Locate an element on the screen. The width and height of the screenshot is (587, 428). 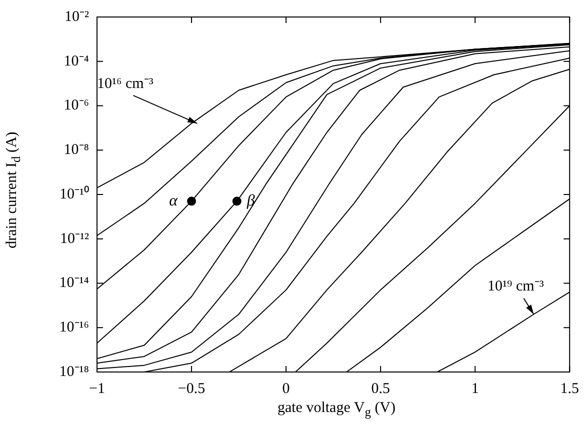
y-tick-label: 10⁻⁸ is located at coordinates (76, 150).